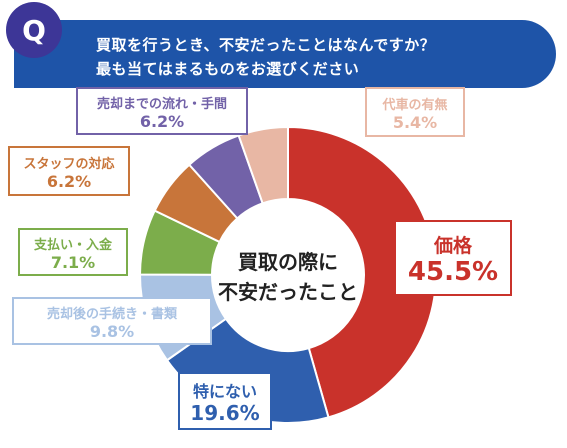 The height and width of the screenshot is (448, 567). I want to click on question-banner, so click(285, 54).